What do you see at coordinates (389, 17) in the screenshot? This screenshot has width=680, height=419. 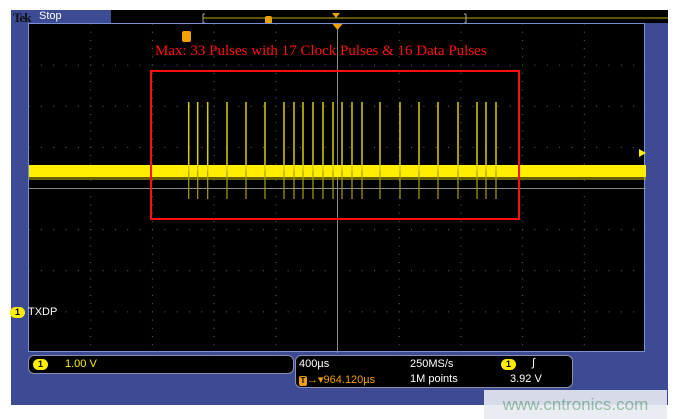 I see `record-view-bar` at bounding box center [389, 17].